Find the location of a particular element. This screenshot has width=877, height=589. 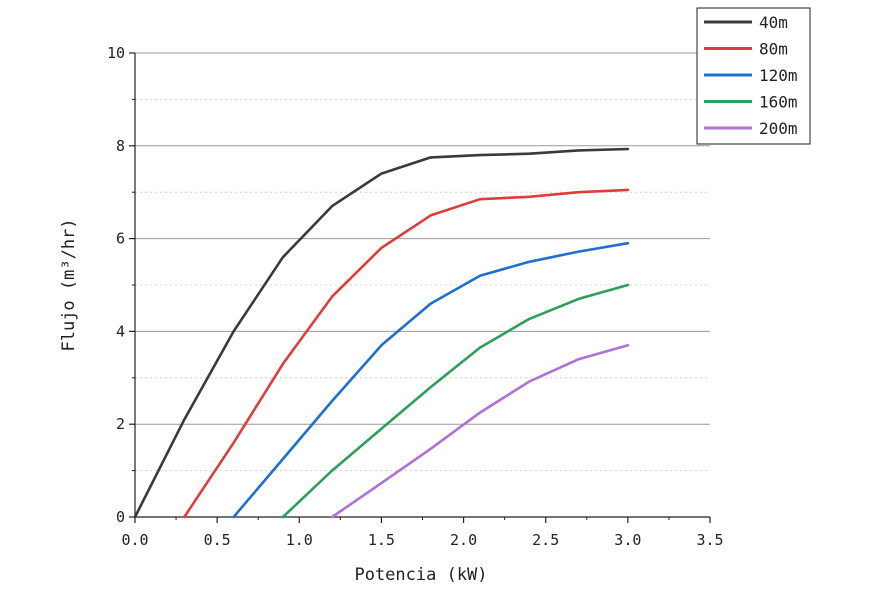

x-tick-label: 2.0 is located at coordinates (463, 540).